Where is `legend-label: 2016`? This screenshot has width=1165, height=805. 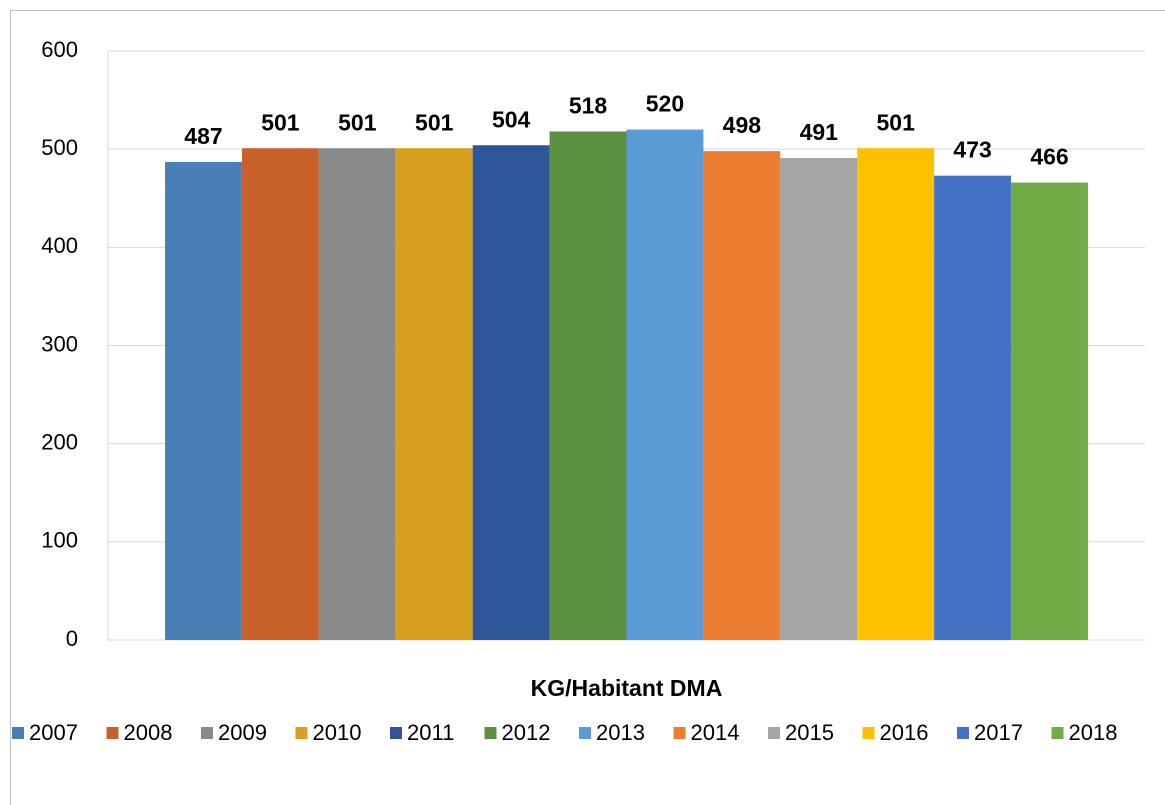 legend-label: 2016 is located at coordinates (904, 732).